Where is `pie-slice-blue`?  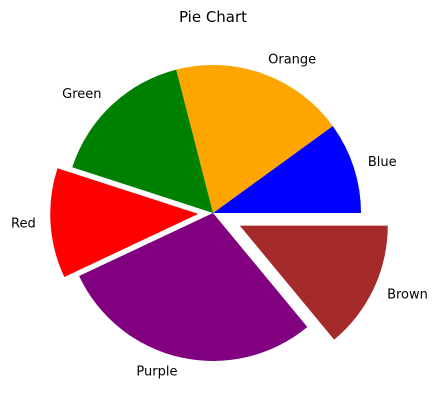 pie-slice-blue is located at coordinates (287, 169).